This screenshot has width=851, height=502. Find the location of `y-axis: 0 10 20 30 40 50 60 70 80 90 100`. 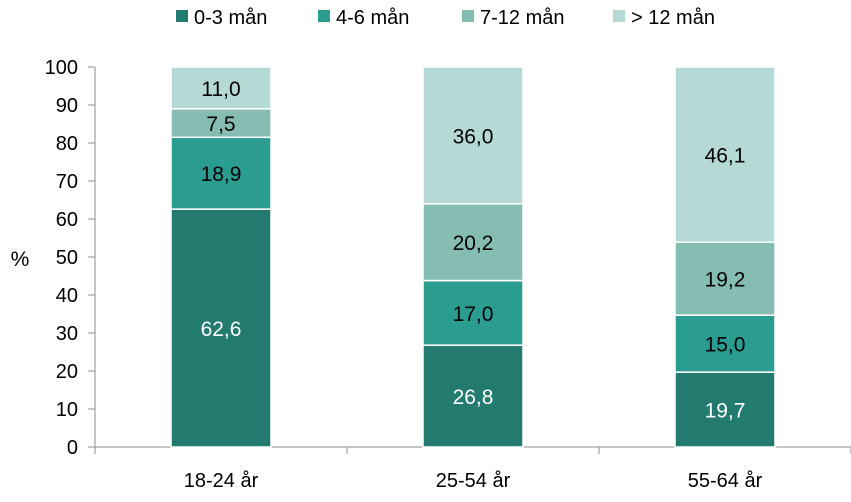

y-axis: 0 10 20 30 40 50 60 70 80 90 100 is located at coordinates (70, 258).